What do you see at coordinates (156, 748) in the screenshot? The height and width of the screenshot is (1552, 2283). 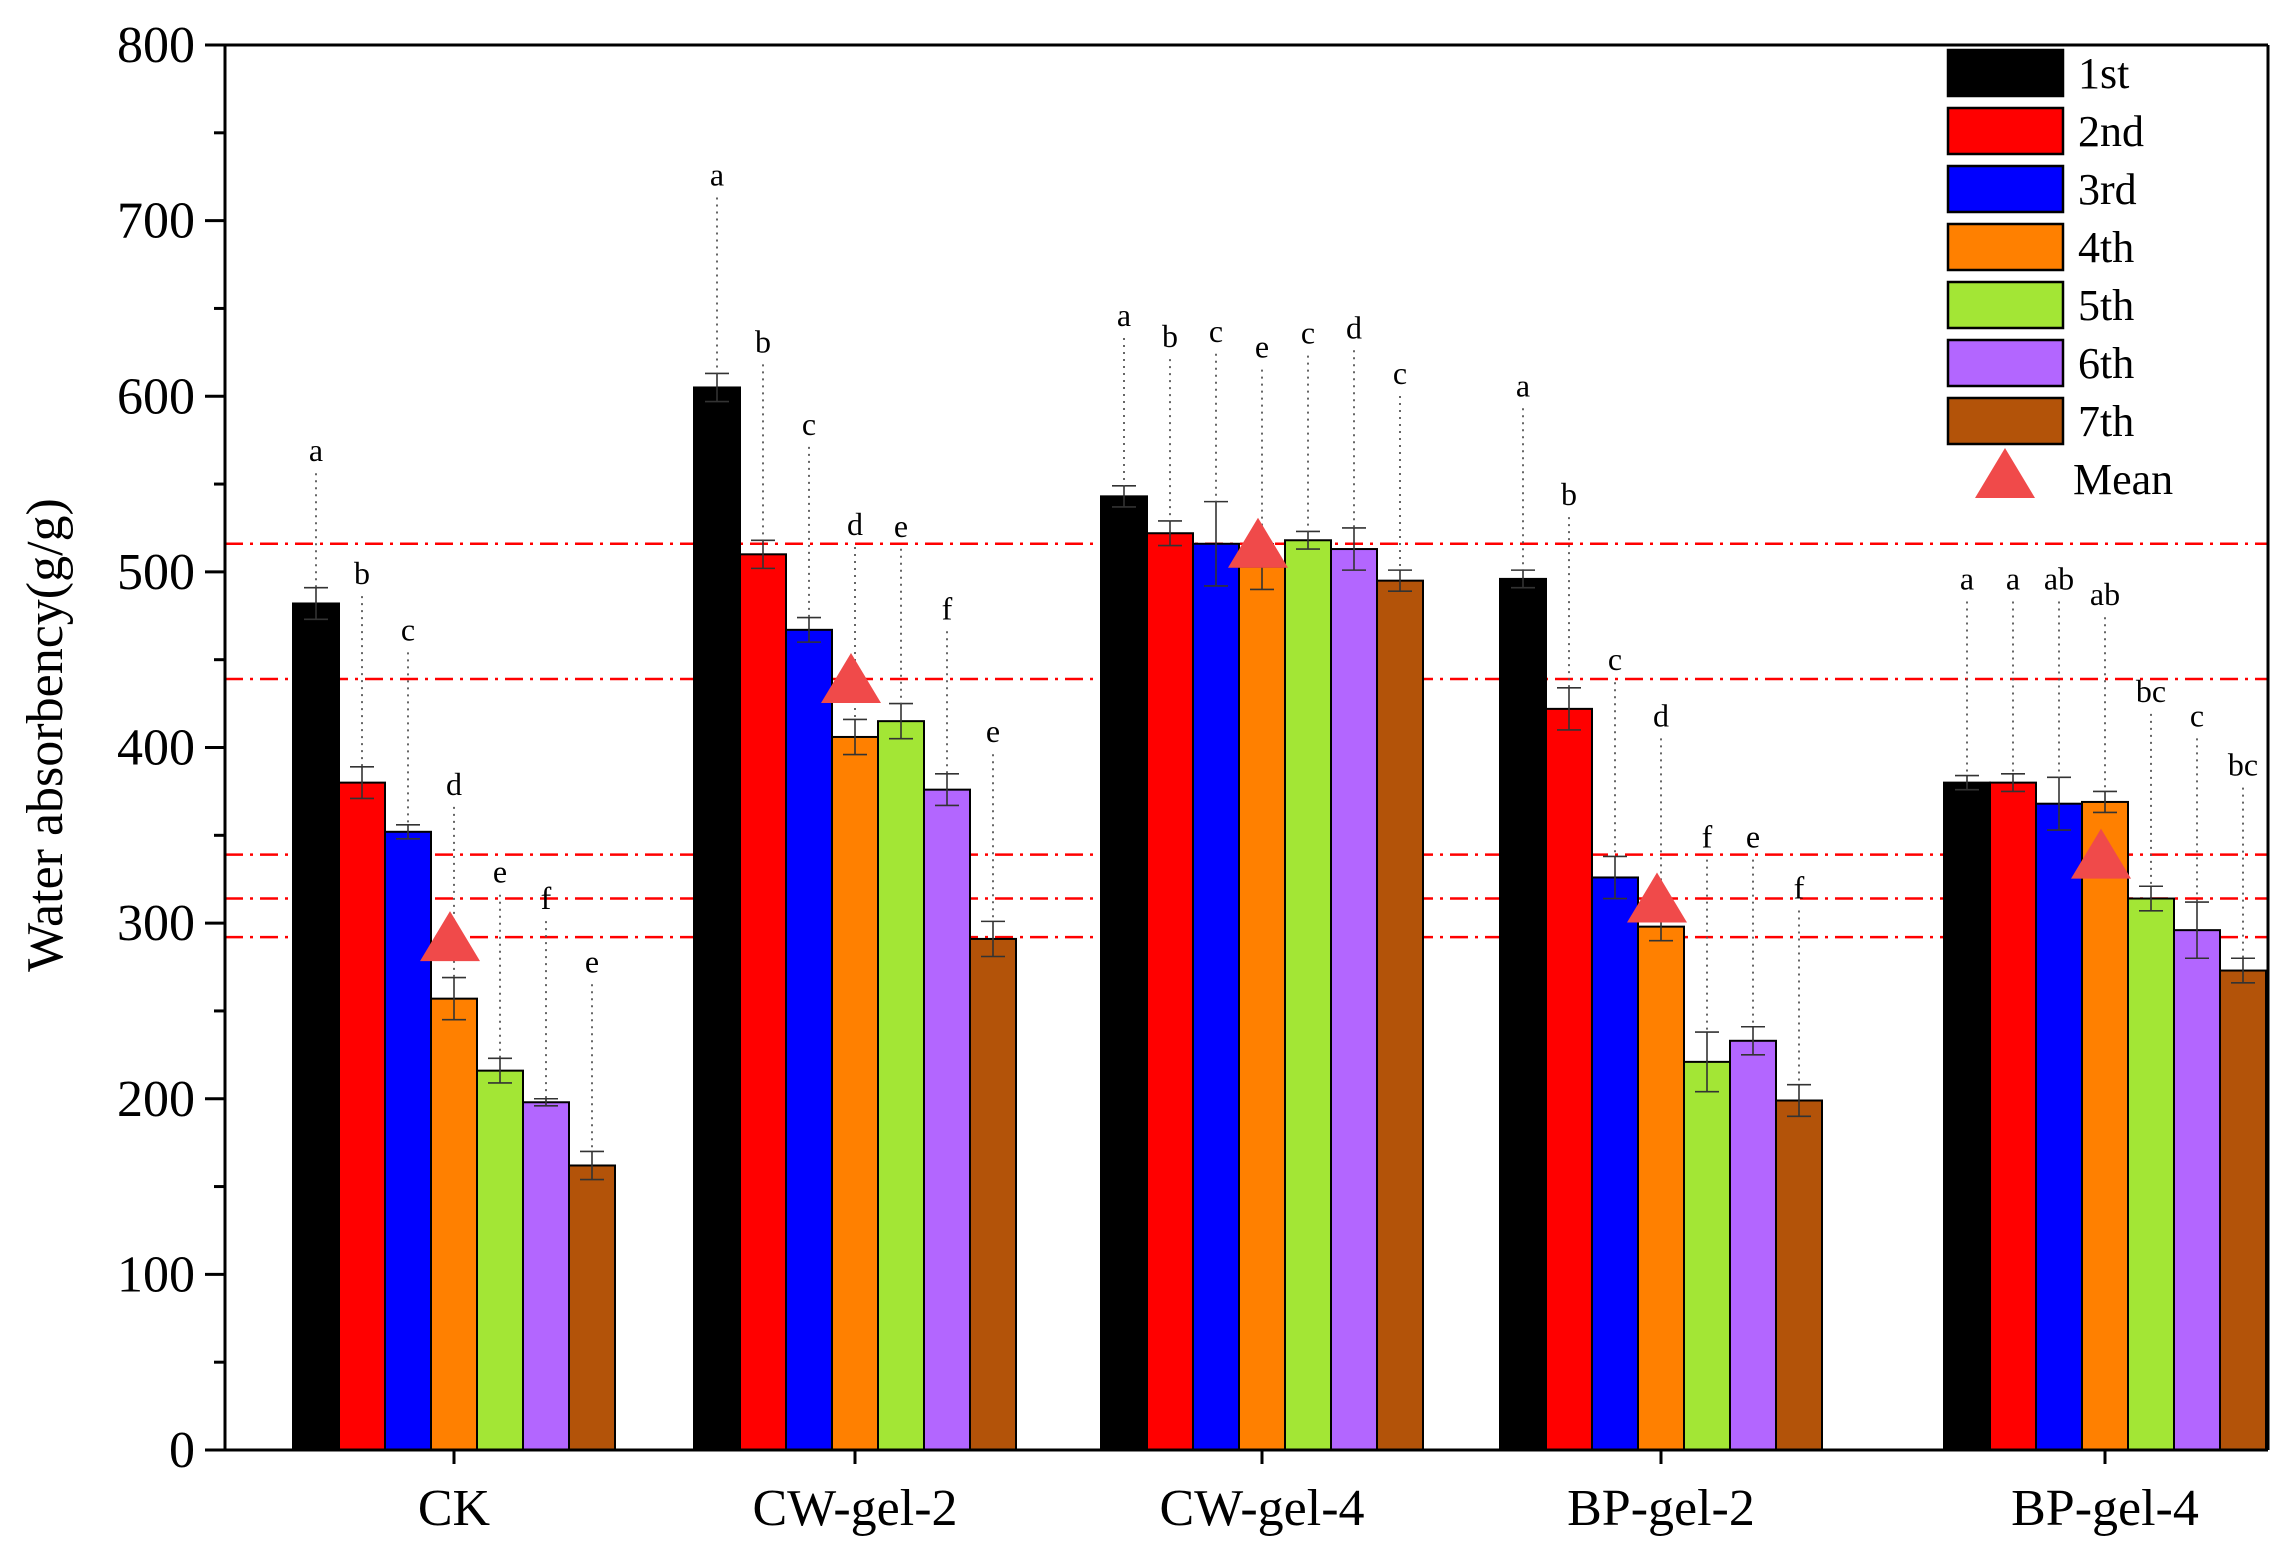 I see `y-tick-label: 400` at bounding box center [156, 748].